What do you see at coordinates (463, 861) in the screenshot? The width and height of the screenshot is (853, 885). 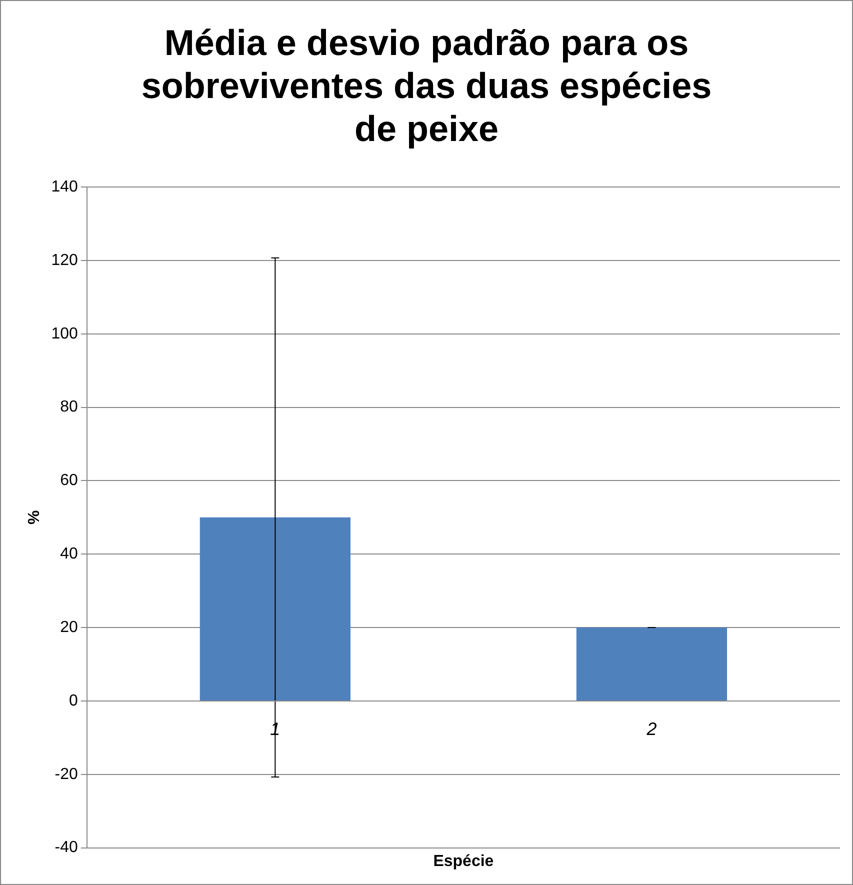 I see `x-axis-title: Espécie` at bounding box center [463, 861].